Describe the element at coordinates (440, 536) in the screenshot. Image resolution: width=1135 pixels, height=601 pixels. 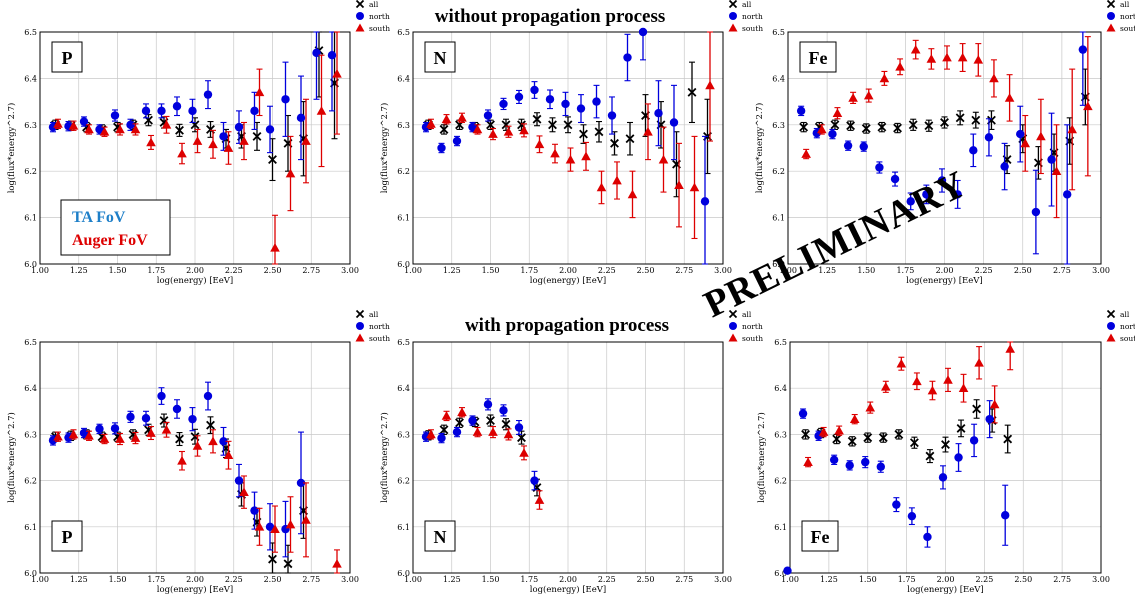
I see `element-label-box` at that location.